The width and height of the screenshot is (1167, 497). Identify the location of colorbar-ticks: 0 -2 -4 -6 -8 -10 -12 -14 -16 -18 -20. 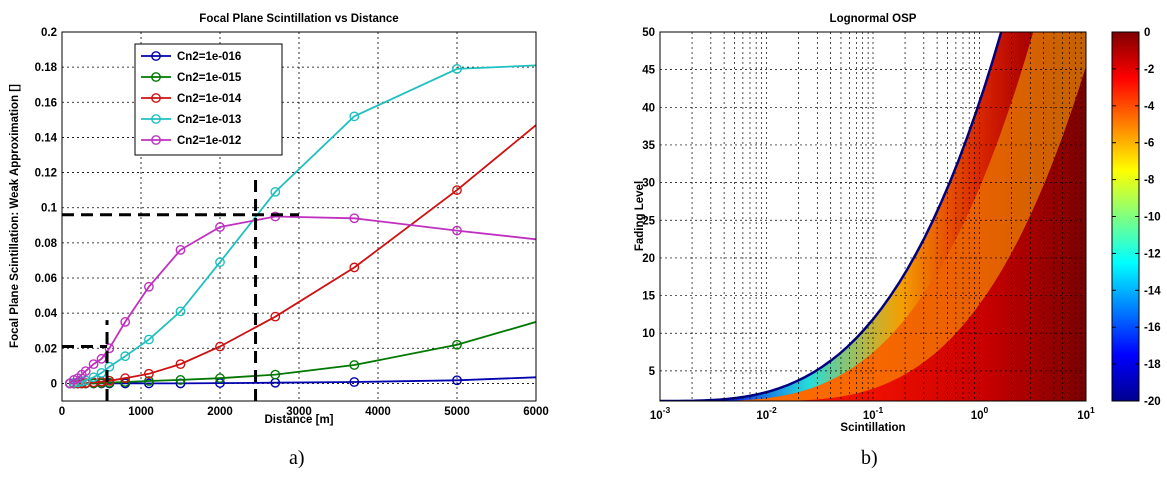
(1136, 217).